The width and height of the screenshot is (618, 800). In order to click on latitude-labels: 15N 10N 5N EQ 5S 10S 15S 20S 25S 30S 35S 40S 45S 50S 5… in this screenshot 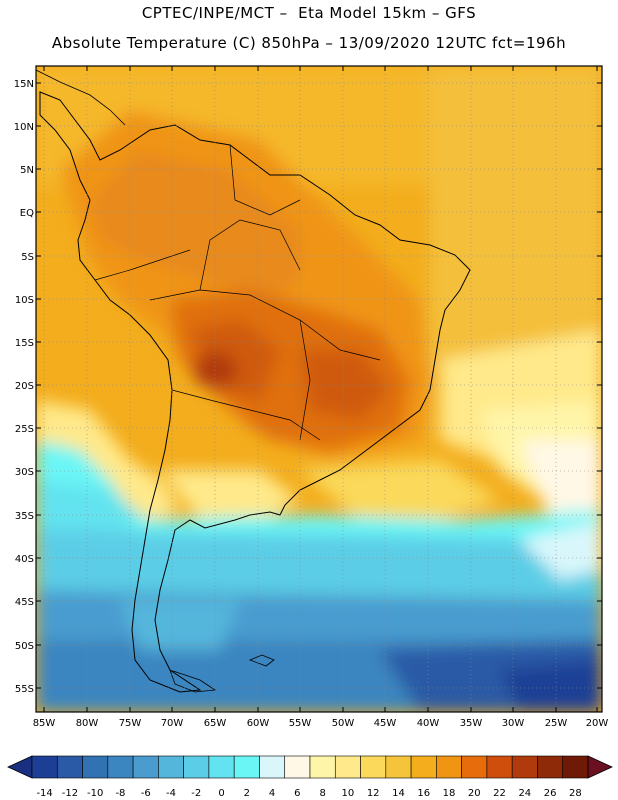, I will do `click(24, 387)`.